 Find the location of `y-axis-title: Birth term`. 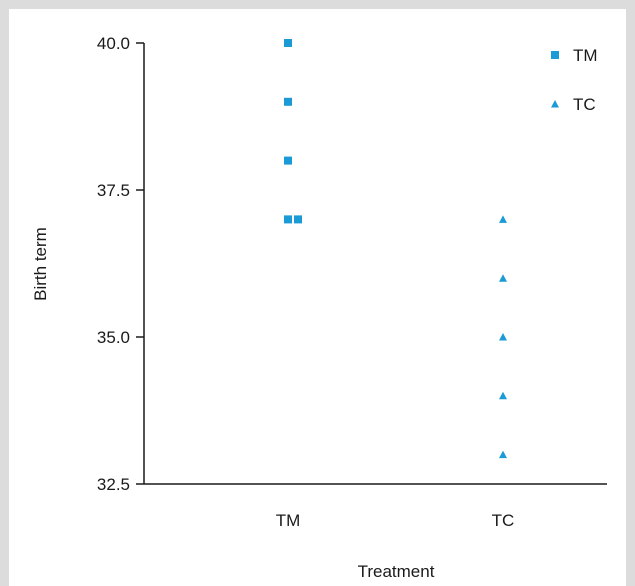

y-axis-title: Birth term is located at coordinates (40, 264).